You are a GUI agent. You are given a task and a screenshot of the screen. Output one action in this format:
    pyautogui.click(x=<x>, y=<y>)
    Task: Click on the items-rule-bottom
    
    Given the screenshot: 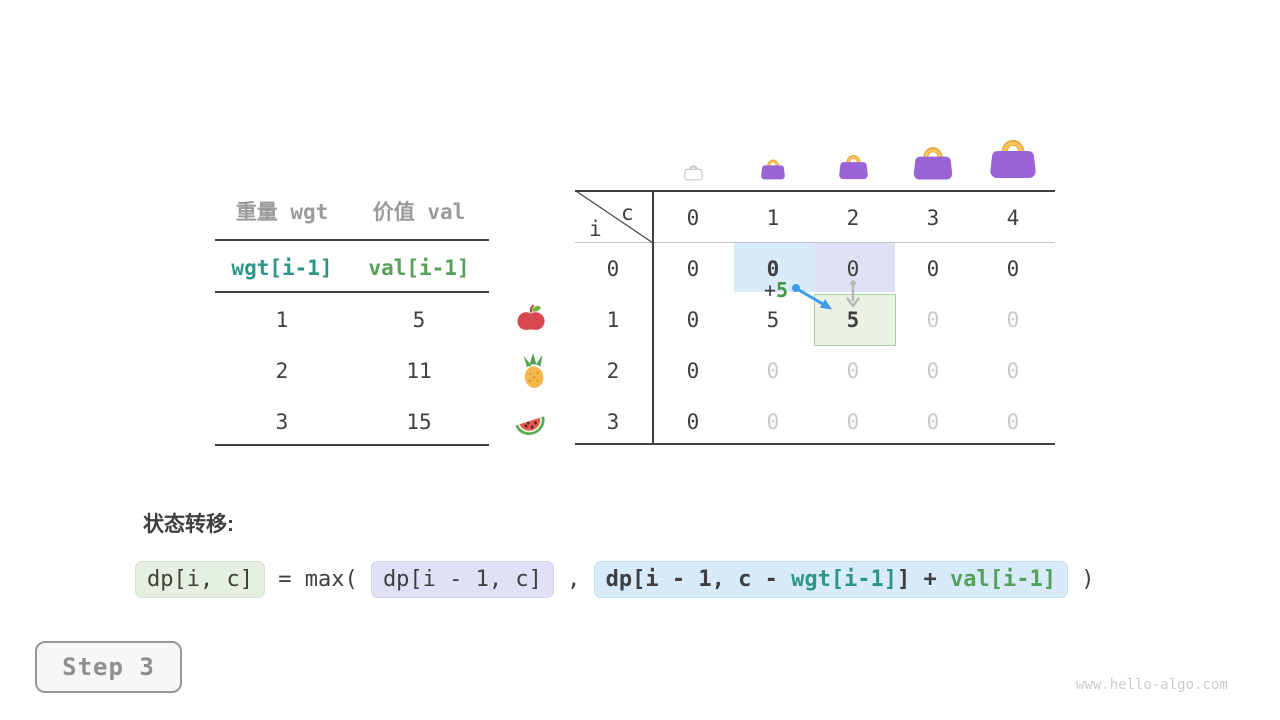 What is the action you would take?
    pyautogui.click(x=352, y=445)
    